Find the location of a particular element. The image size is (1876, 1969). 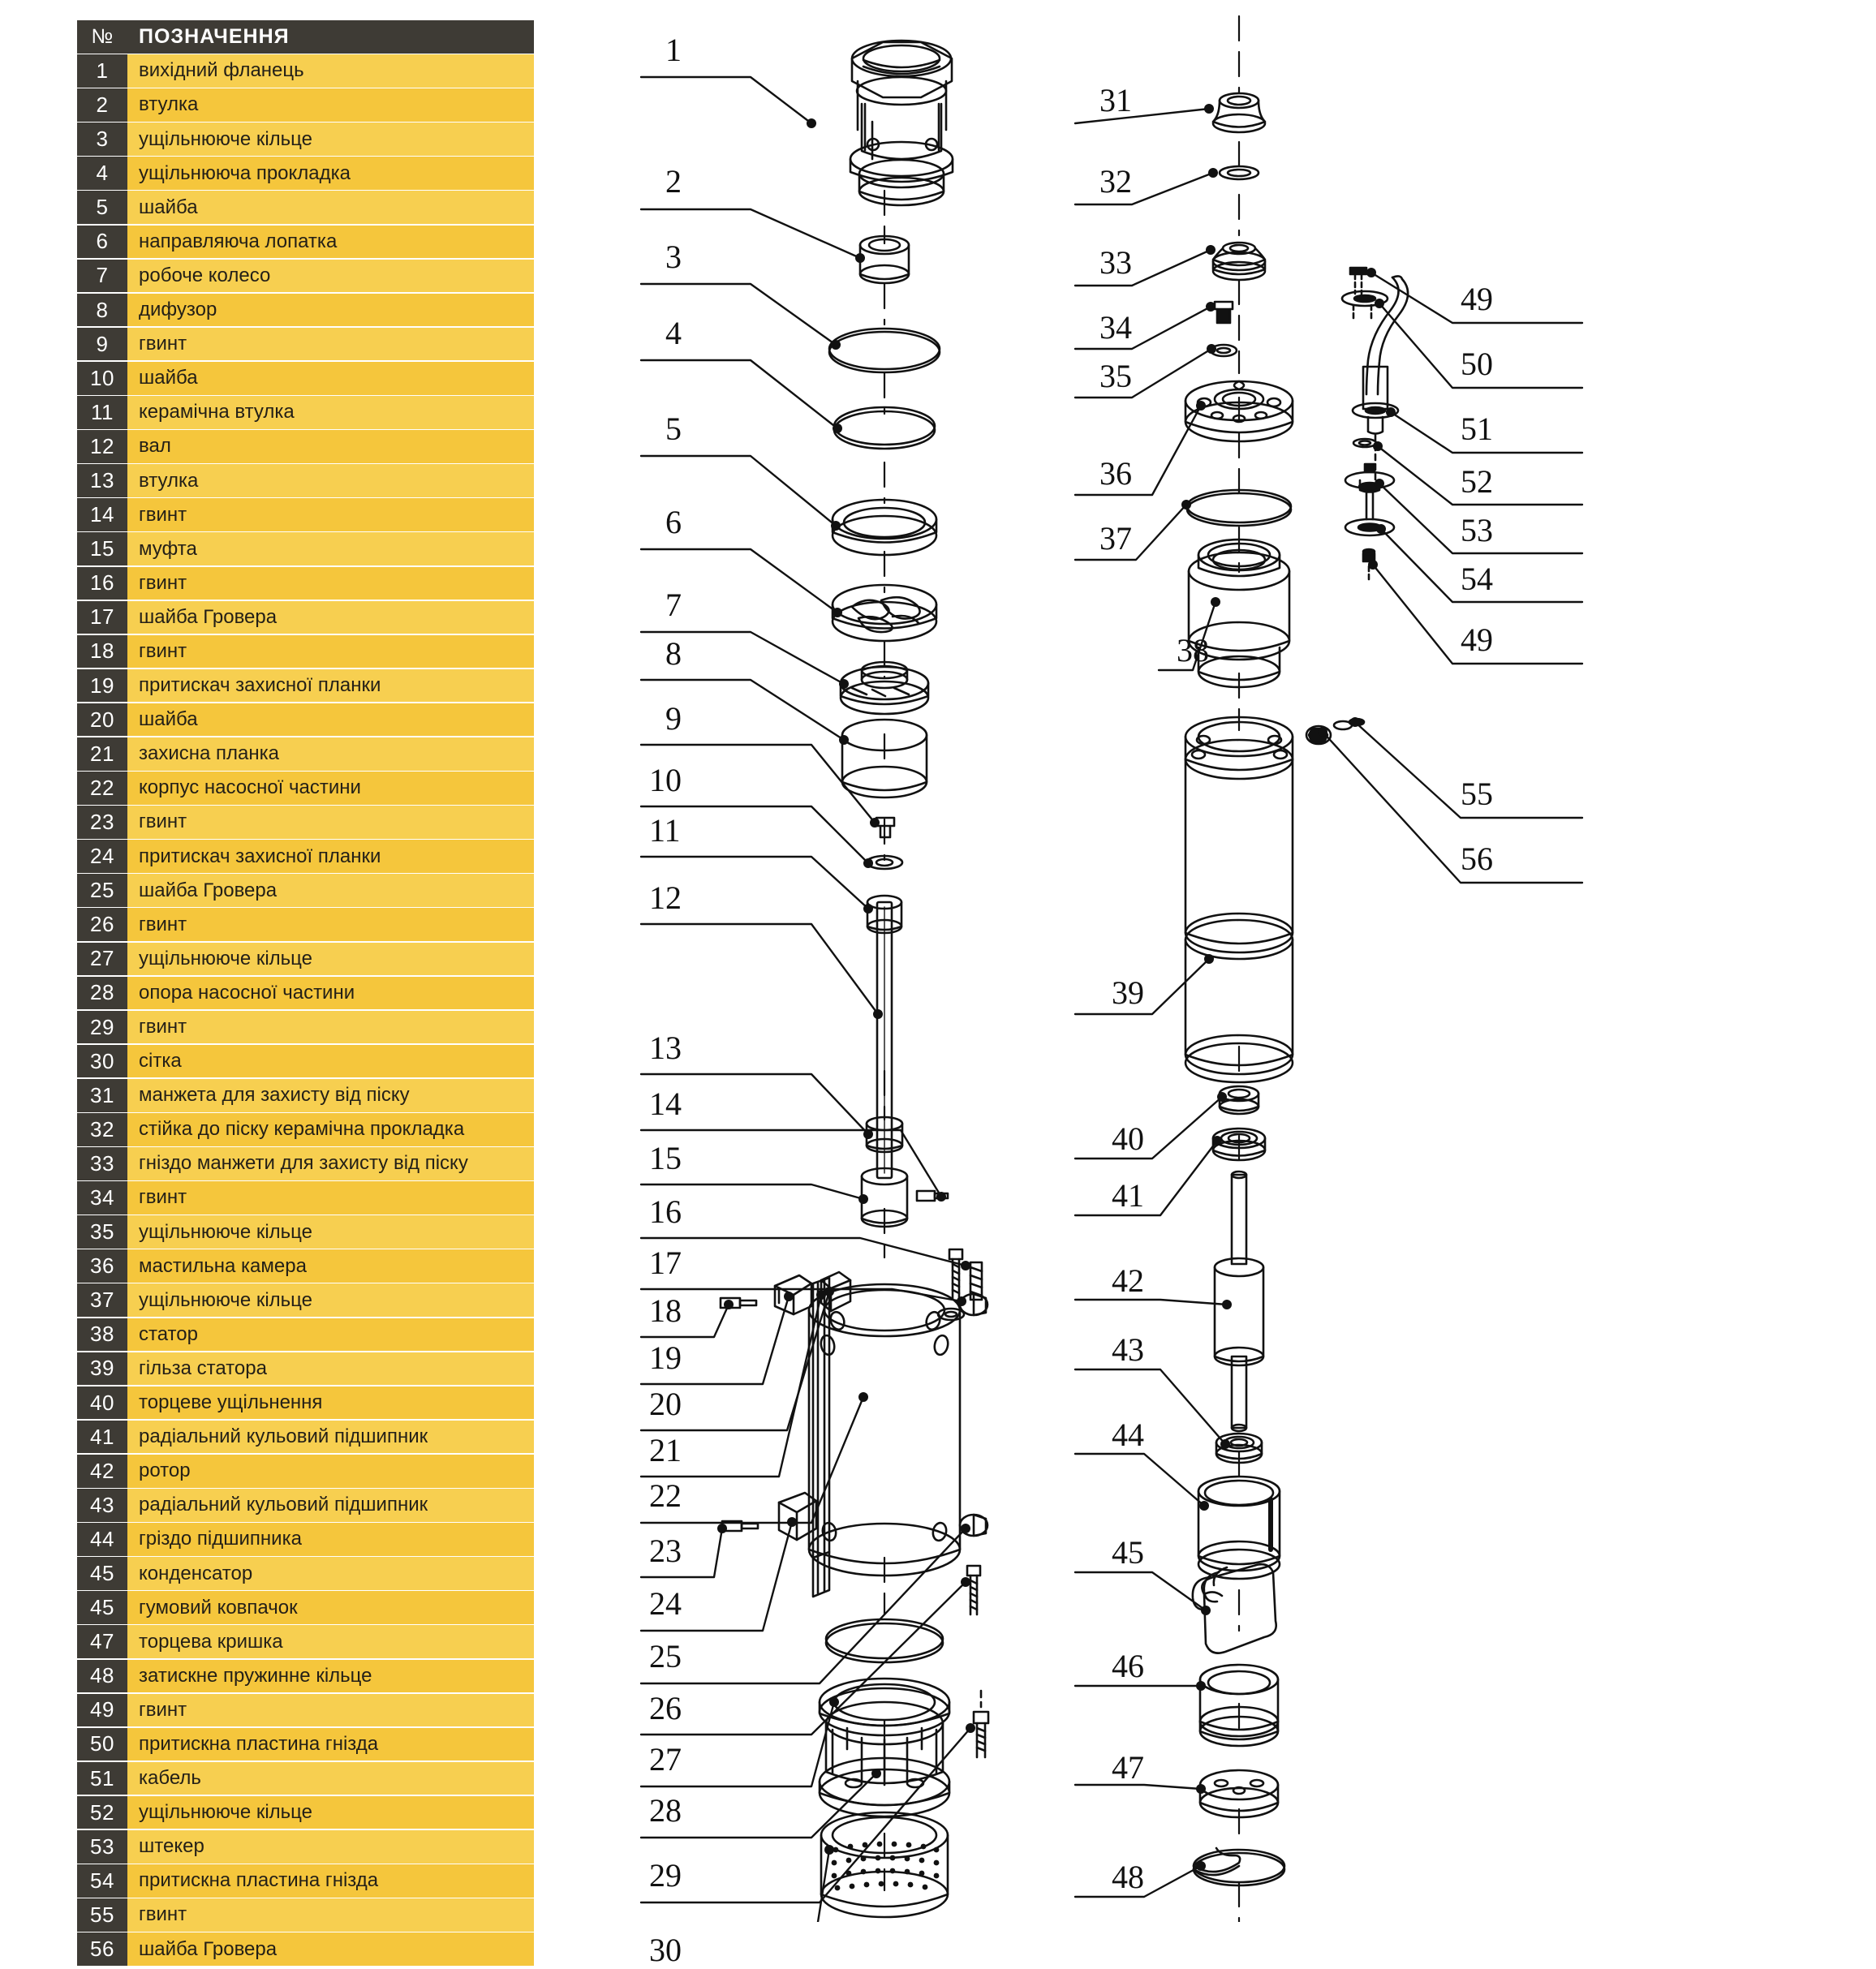

table-row: 17 шайба Гровера is located at coordinates (305, 617).